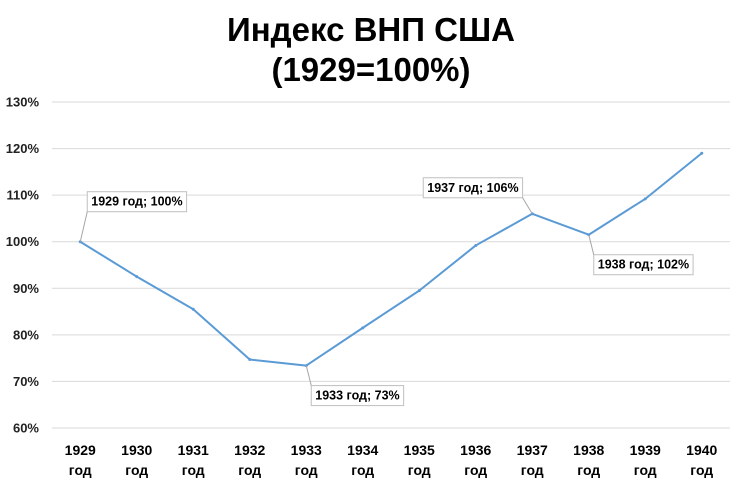 Image resolution: width=742 pixels, height=485 pixels. I want to click on chart-subtitle: (1929=100%), so click(371, 69).